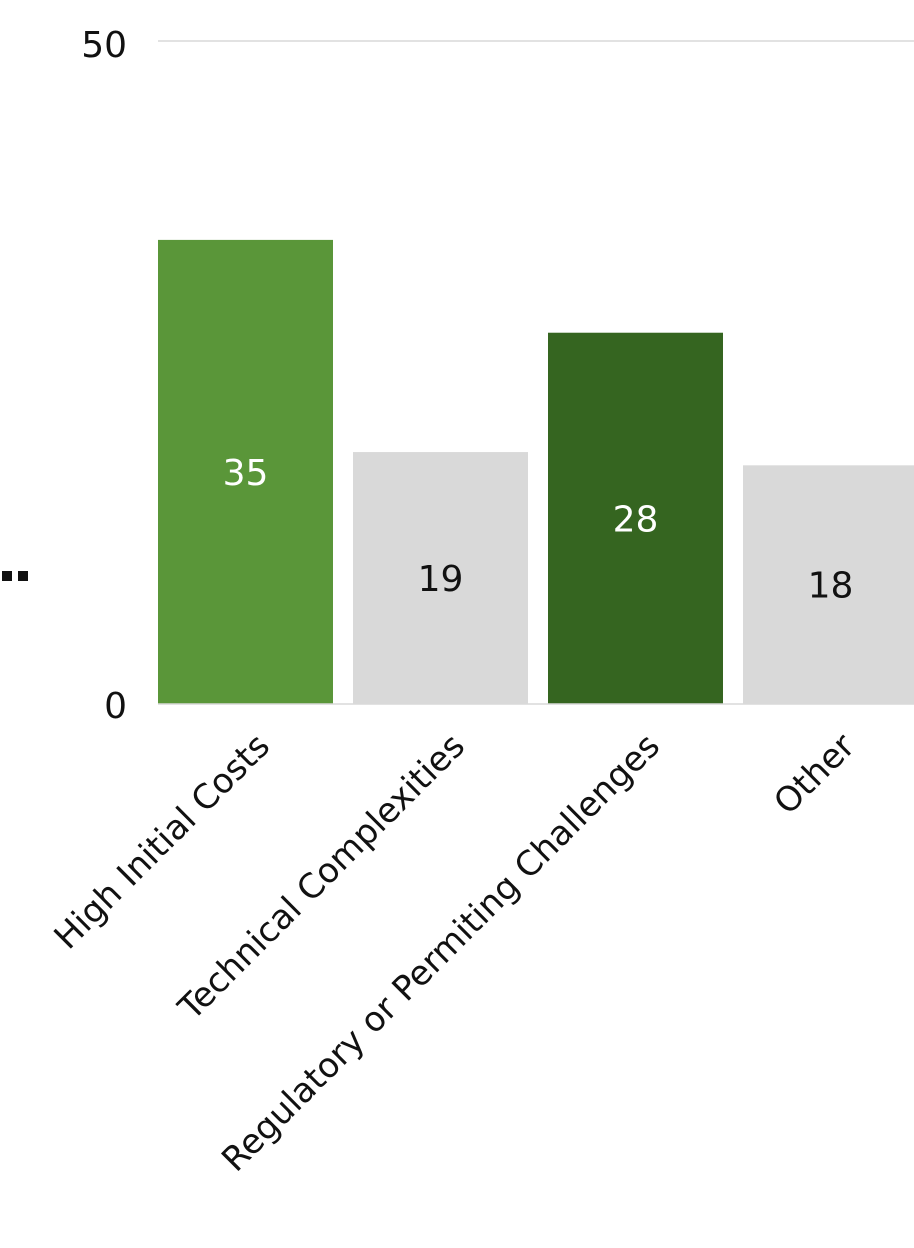 The image size is (914, 1248). I want to click on bar-value-label: 35, so click(246, 473).